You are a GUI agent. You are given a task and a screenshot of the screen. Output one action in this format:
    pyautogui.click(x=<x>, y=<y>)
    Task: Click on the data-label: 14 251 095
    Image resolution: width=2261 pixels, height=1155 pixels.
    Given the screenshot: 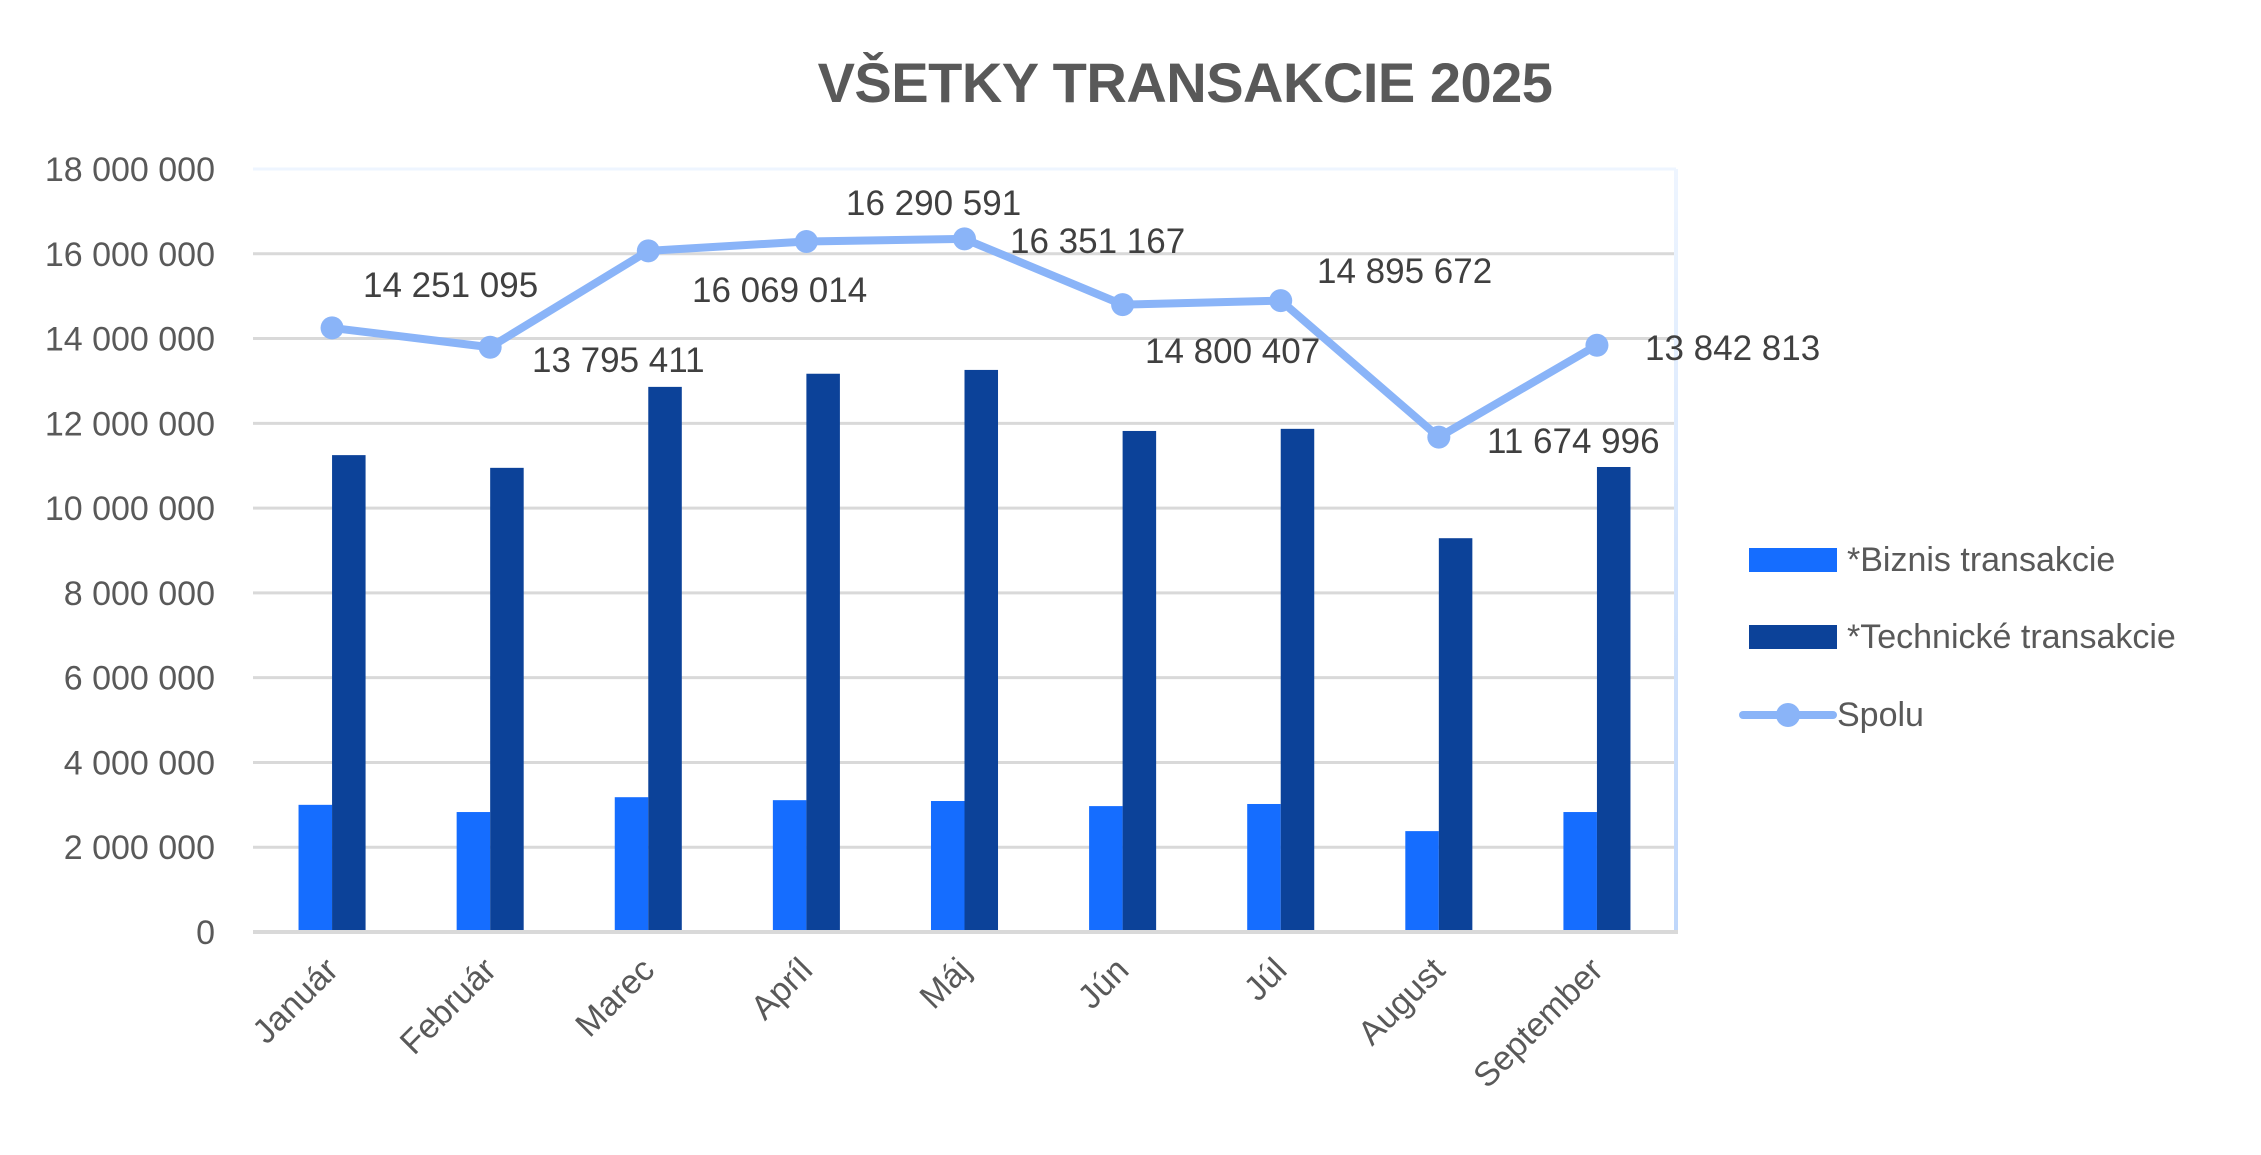 What is the action you would take?
    pyautogui.click(x=450, y=285)
    